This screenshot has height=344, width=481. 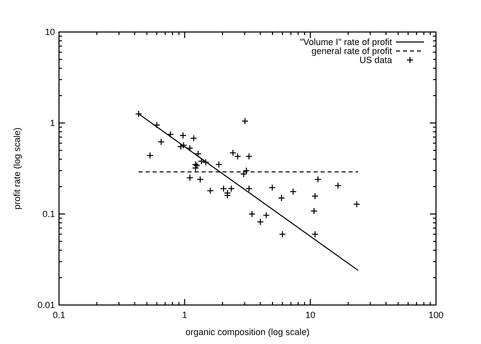 I want to click on x-tick-label: 10, so click(x=310, y=315).